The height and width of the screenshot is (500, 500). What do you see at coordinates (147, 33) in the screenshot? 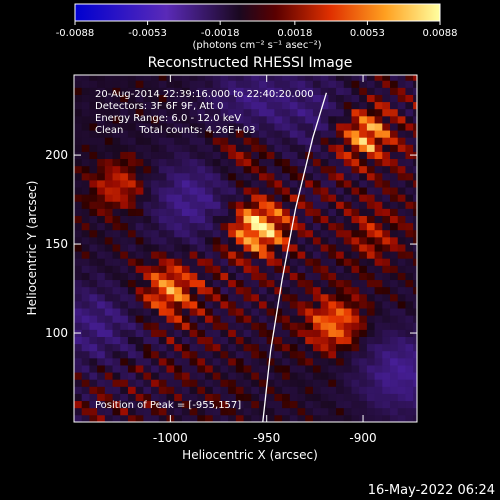
I see `colorbar-tick-label: -0.0053` at bounding box center [147, 33].